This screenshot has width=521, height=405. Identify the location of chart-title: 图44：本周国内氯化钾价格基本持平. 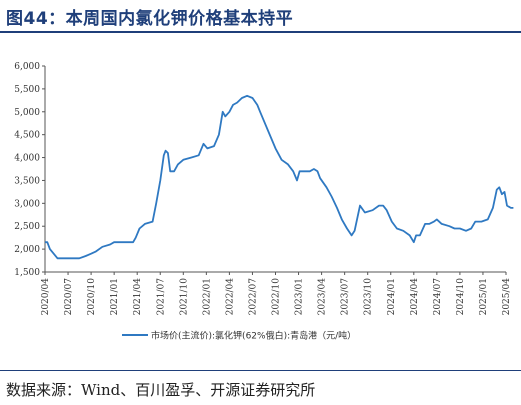
(150, 19).